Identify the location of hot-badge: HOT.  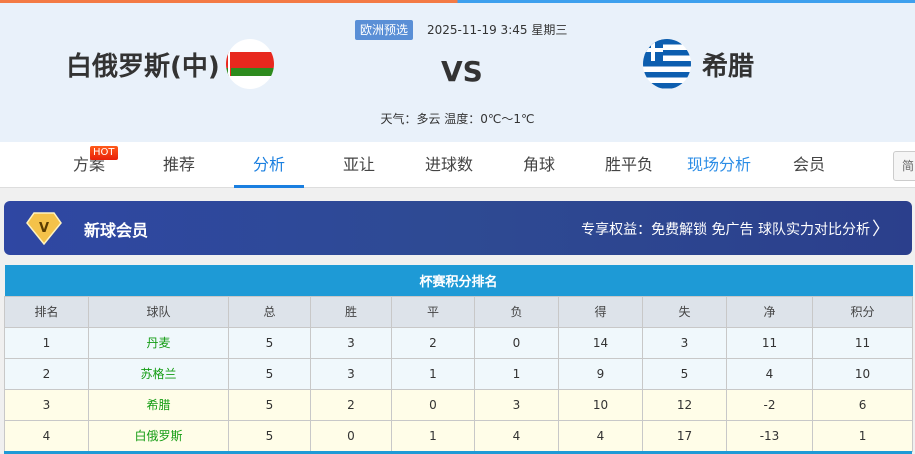
(104, 153).